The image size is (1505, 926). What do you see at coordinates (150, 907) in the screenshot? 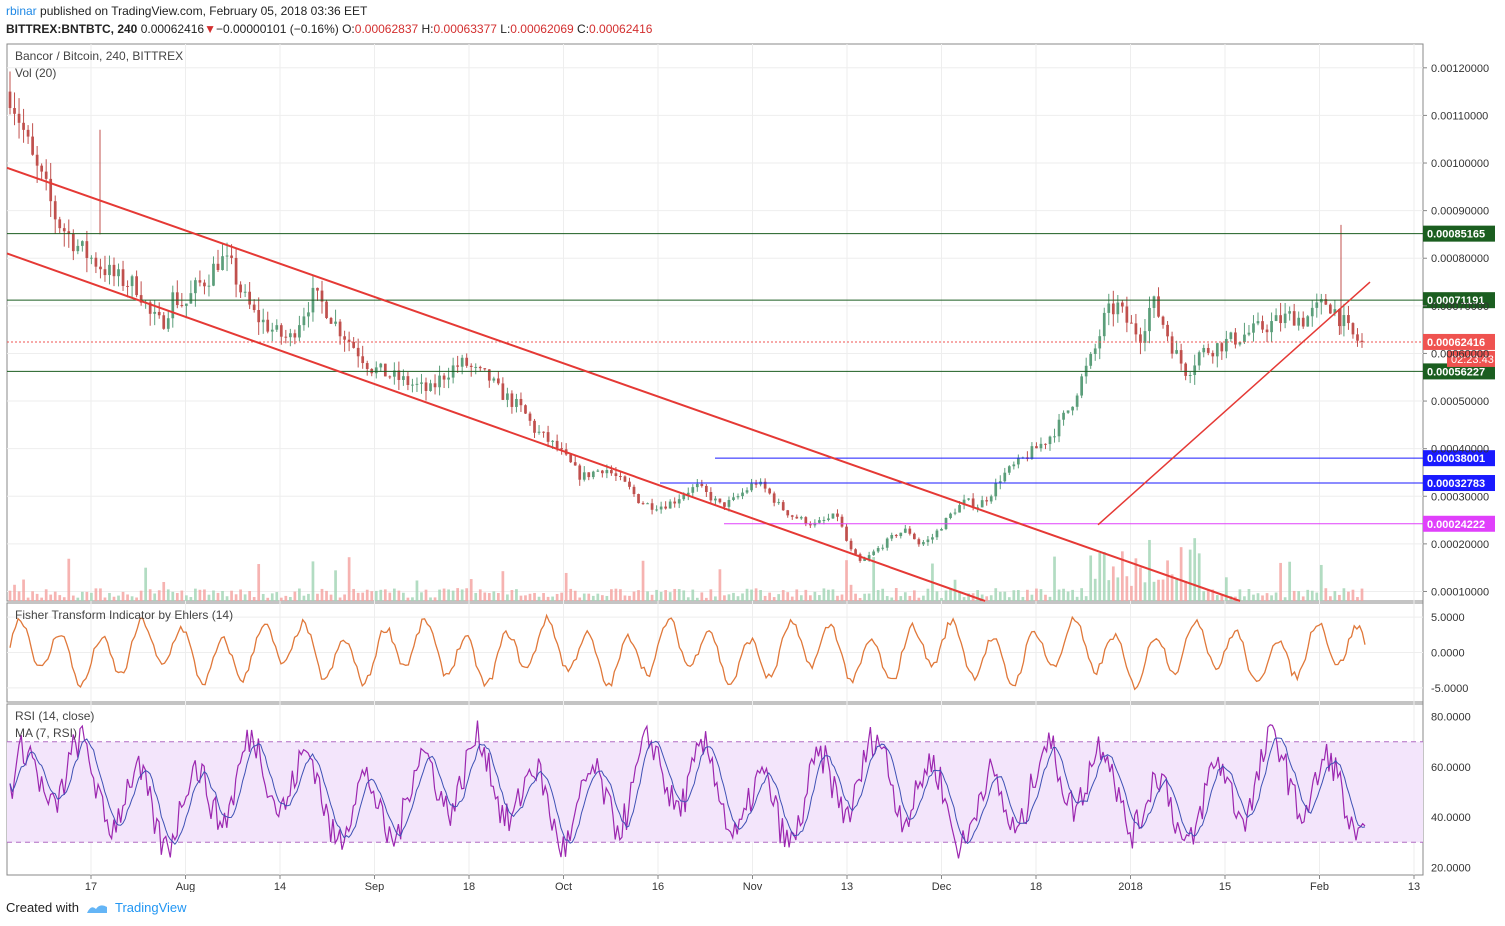
I see `tradingview-link: TradingView` at bounding box center [150, 907].